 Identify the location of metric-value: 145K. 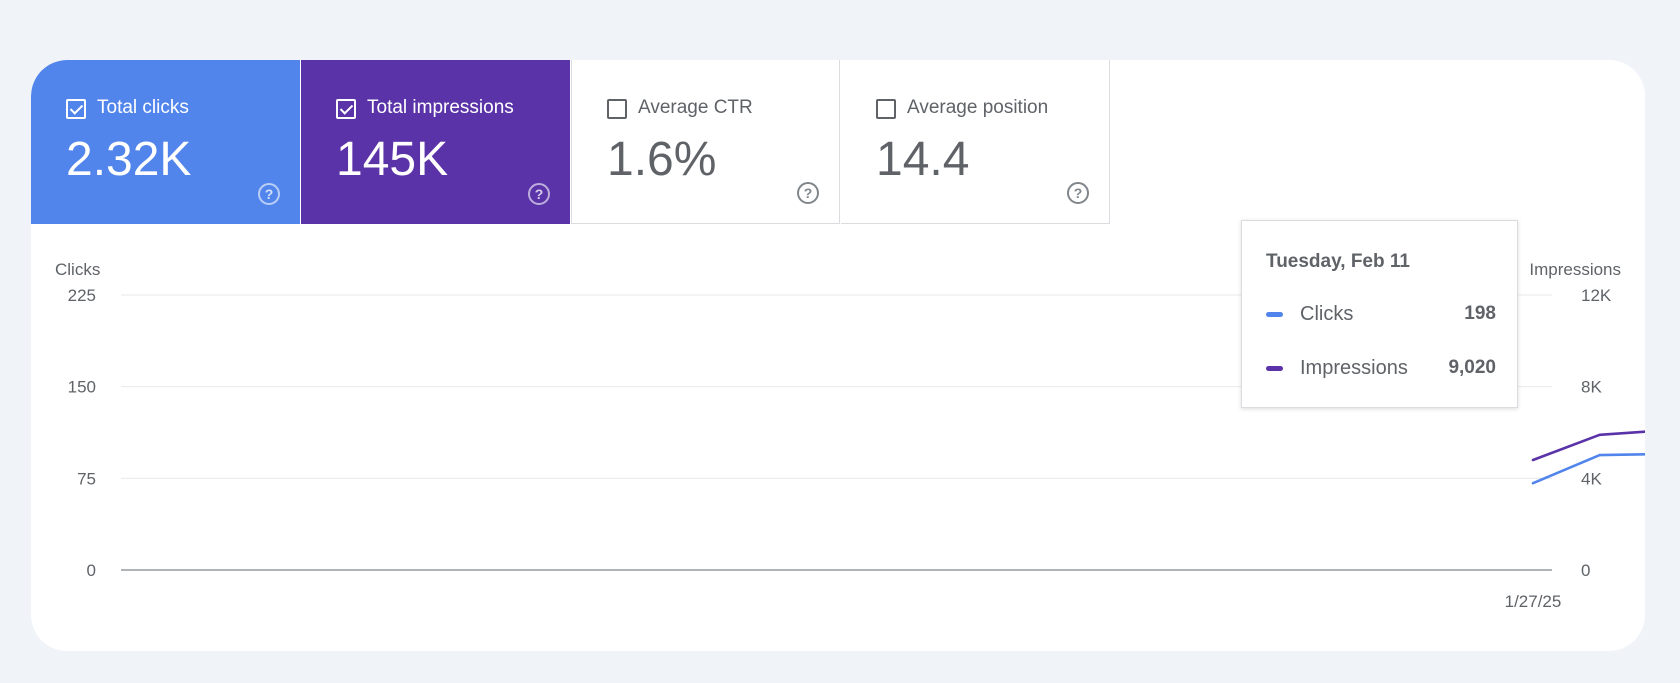
(392, 159).